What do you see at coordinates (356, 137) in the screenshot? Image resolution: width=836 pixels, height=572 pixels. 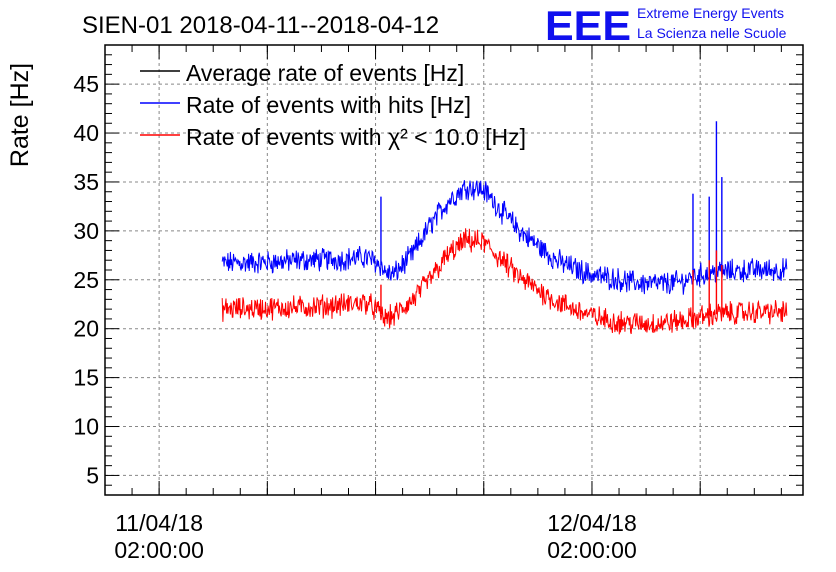 I see `legend-label: Rate of events with χ² < 10.0 [Hz]` at bounding box center [356, 137].